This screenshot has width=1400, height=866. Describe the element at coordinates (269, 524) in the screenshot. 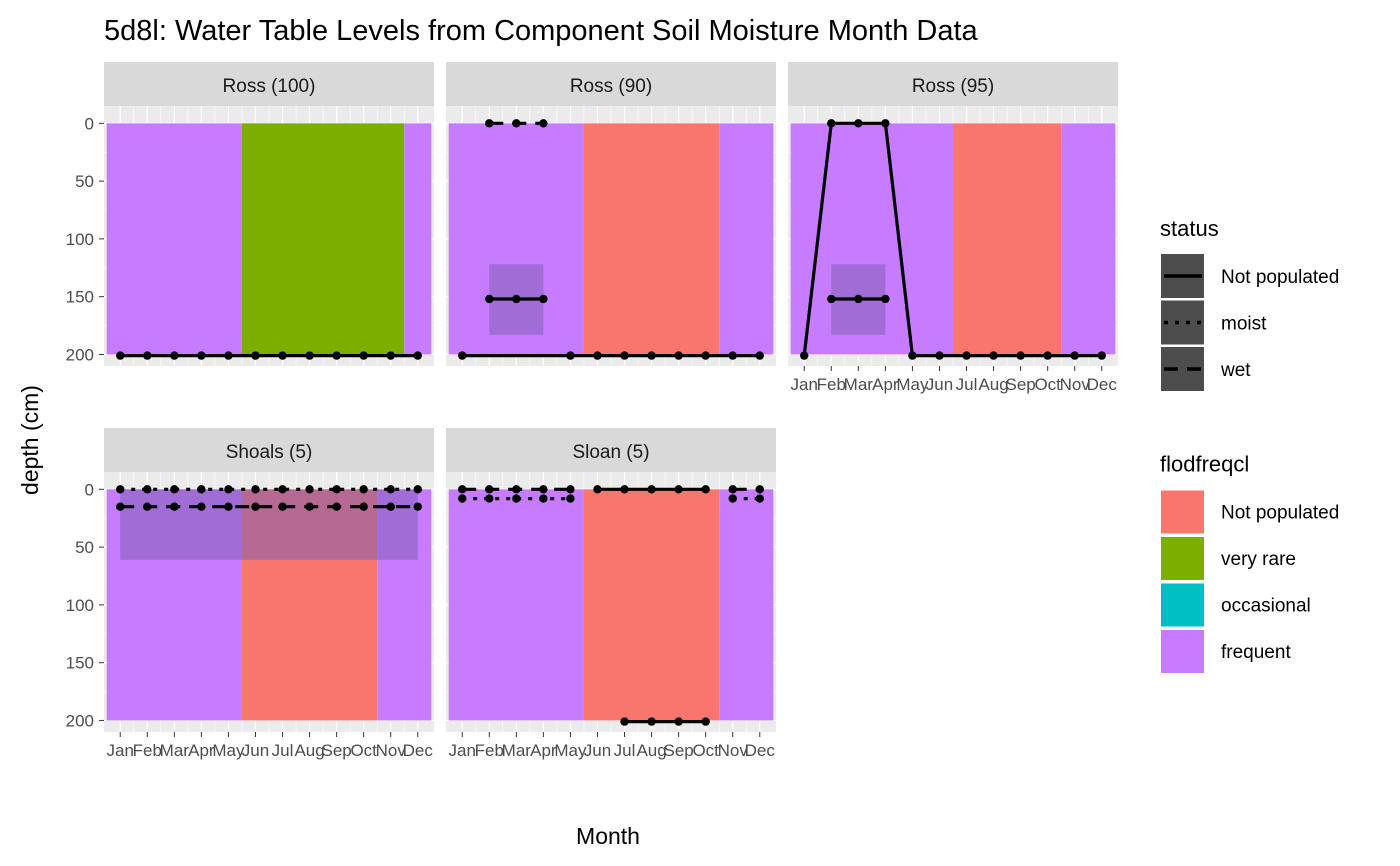

I see `water-table-band` at that location.